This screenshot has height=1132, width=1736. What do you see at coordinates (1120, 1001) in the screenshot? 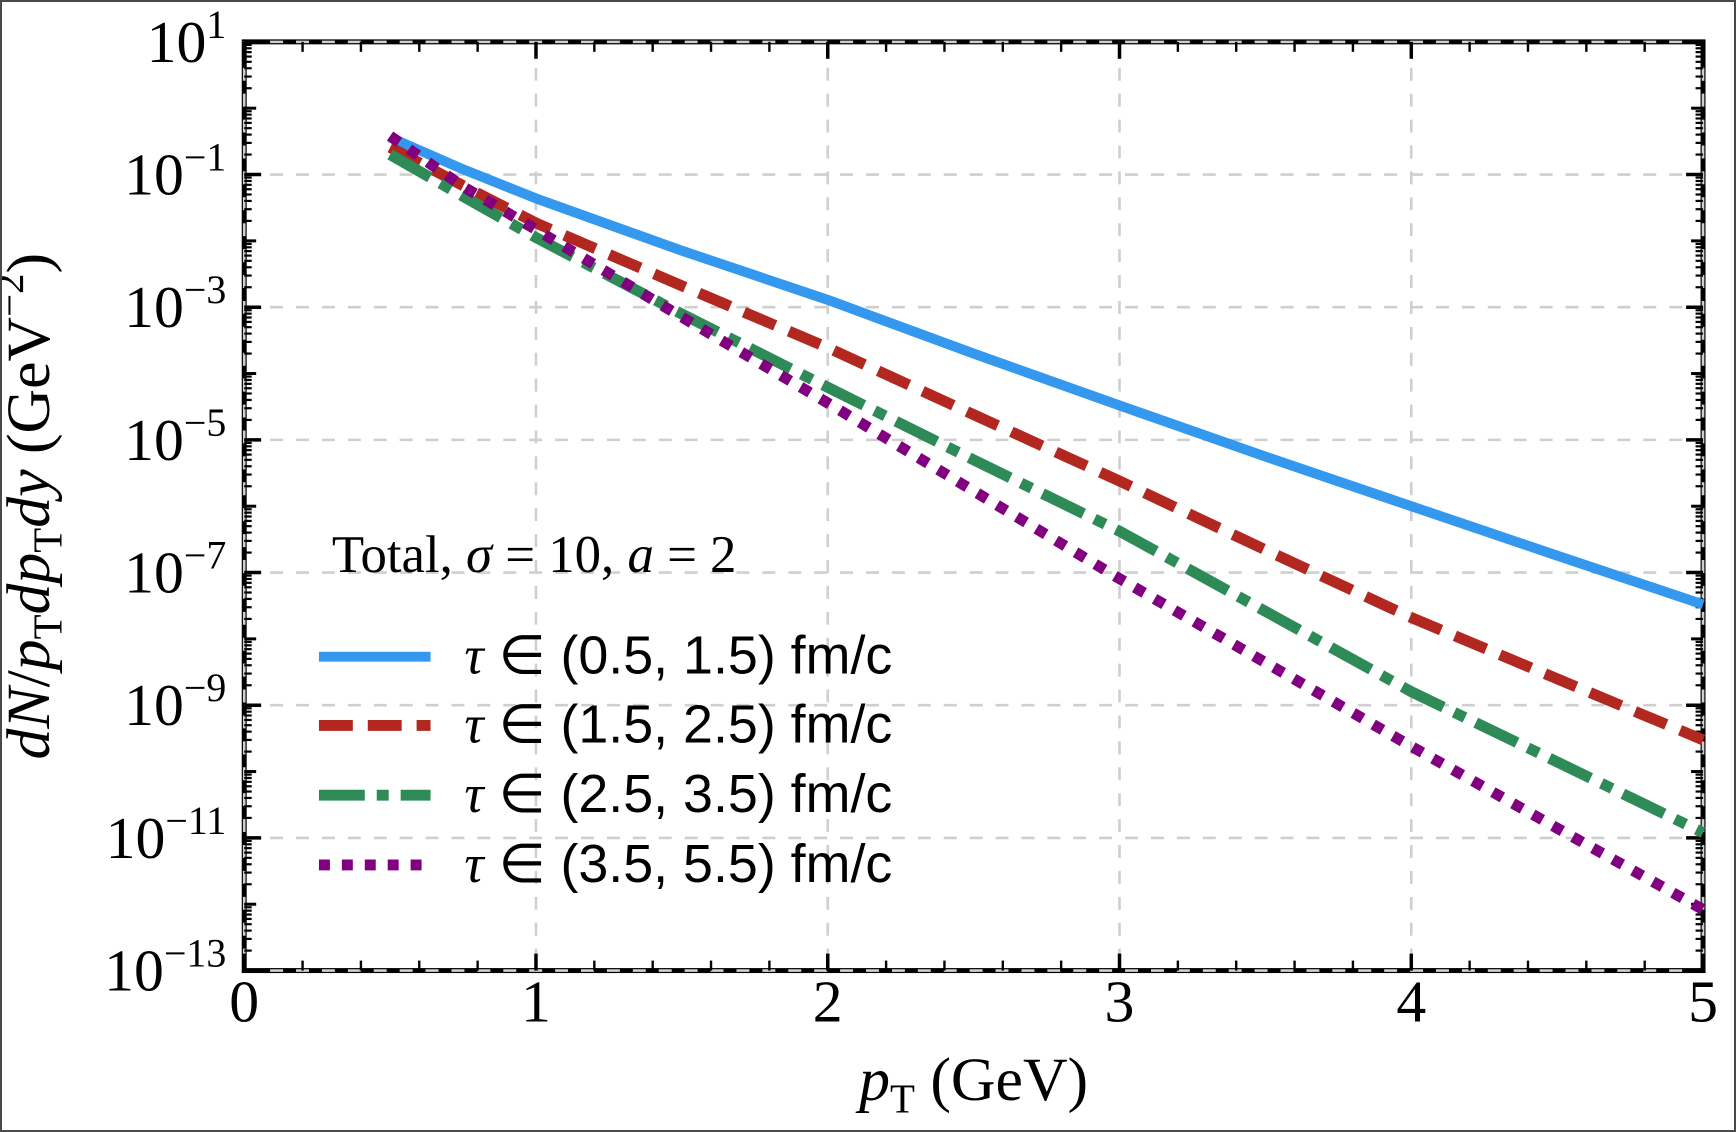
I see `x-tick-label-3: 3` at bounding box center [1120, 1001].